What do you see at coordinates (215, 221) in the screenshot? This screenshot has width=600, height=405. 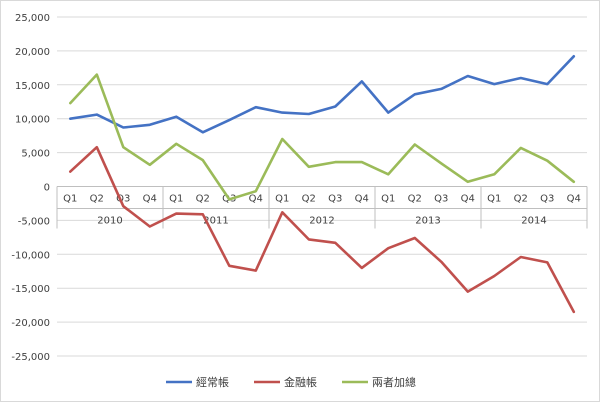 I see `x-tick-label-year: 2011` at bounding box center [215, 221].